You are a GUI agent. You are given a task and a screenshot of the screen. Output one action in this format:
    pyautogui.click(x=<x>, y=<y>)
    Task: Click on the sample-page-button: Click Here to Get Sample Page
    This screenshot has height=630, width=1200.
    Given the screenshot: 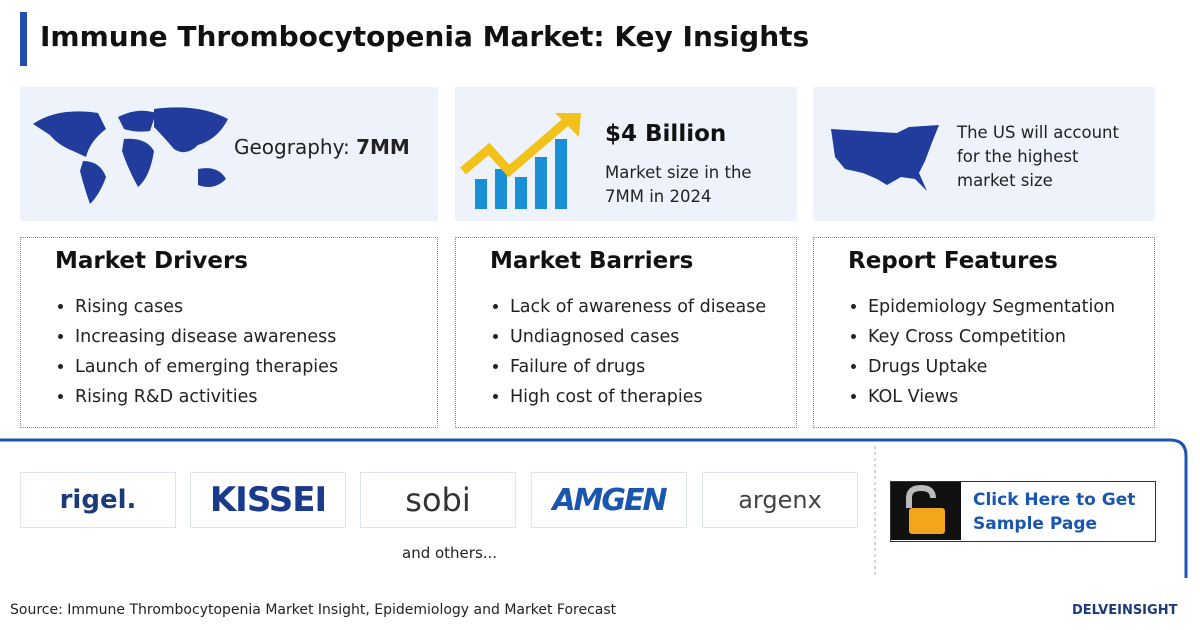 What is the action you would take?
    pyautogui.click(x=1023, y=511)
    